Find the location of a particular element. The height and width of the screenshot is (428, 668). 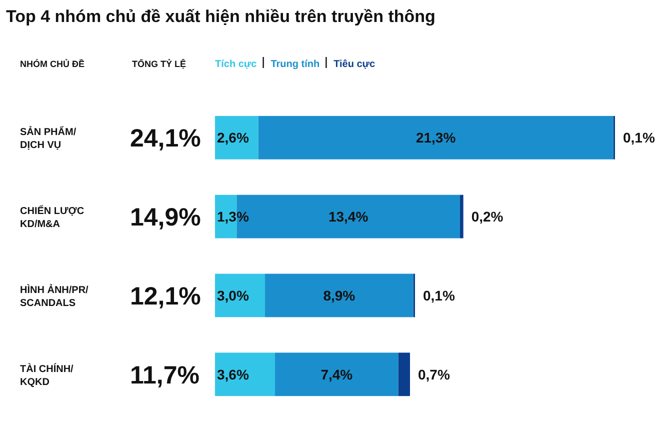

data-label: 1,3% is located at coordinates (233, 216).